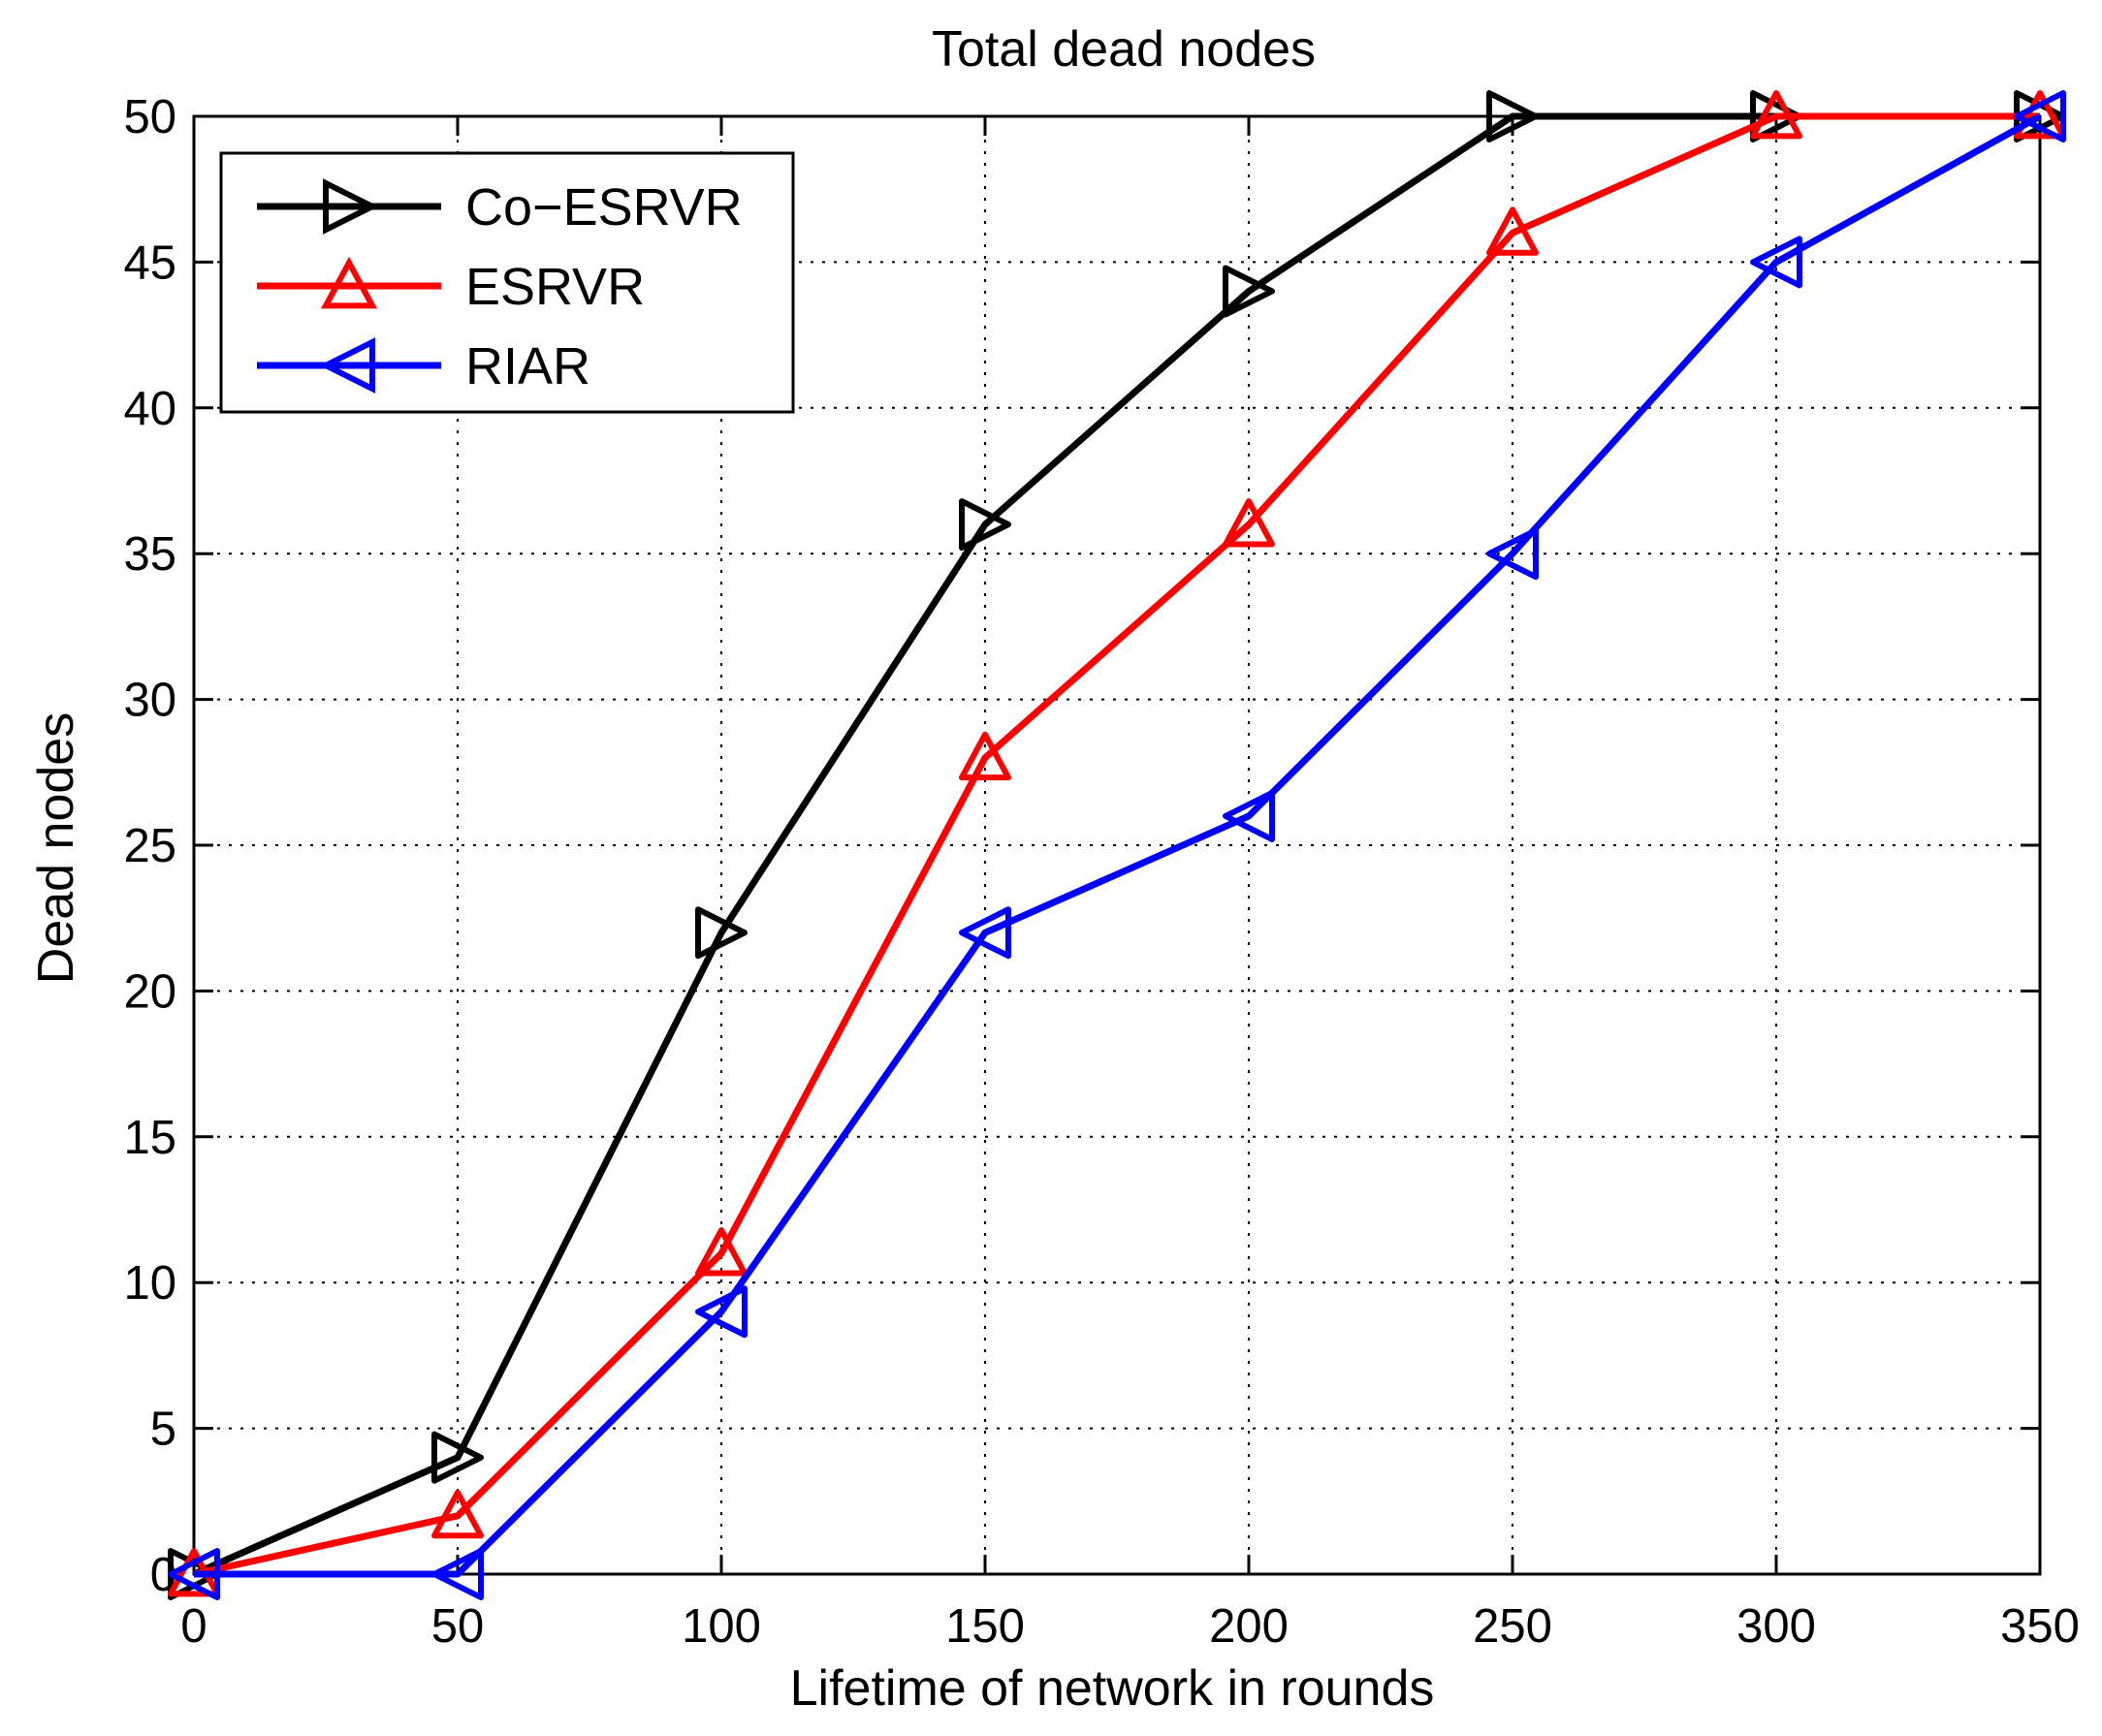 The height and width of the screenshot is (1736, 2102). Describe the element at coordinates (149, 117) in the screenshot. I see `y-tick-label: 50` at that location.